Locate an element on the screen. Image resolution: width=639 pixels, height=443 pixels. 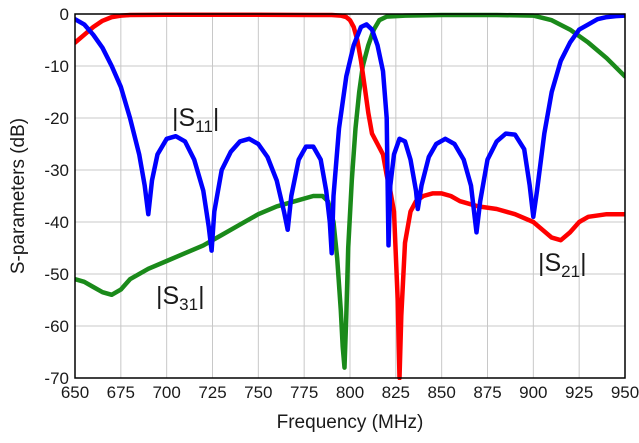
x-tick-label: 925 is located at coordinates (579, 392).